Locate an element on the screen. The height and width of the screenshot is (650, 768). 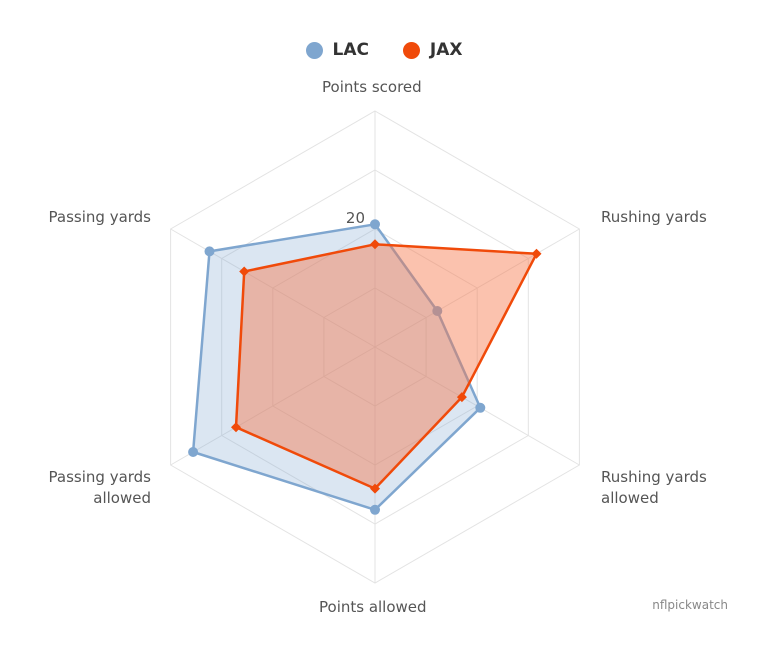
legend: LAC JAX is located at coordinates (384, 52).